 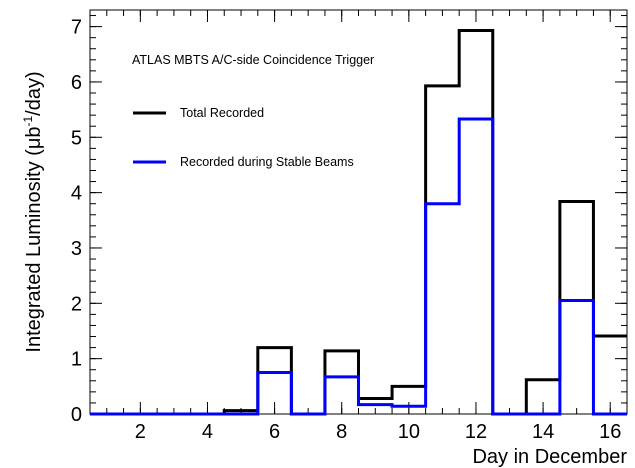 What do you see at coordinates (76, 360) in the screenshot?
I see `y-tick-label: 1` at bounding box center [76, 360].